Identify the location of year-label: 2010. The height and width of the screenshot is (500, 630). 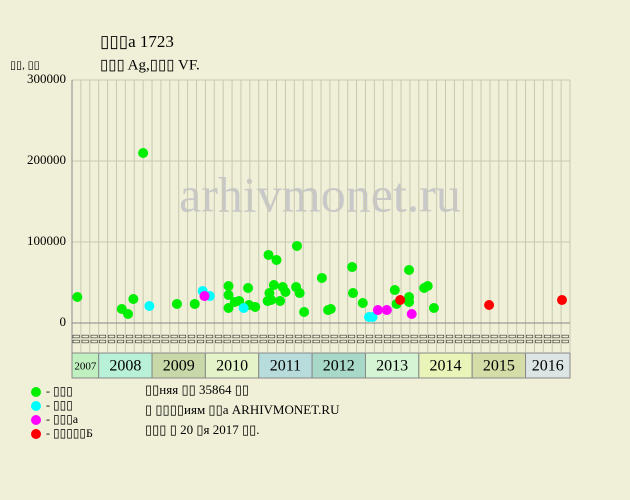
(232, 366).